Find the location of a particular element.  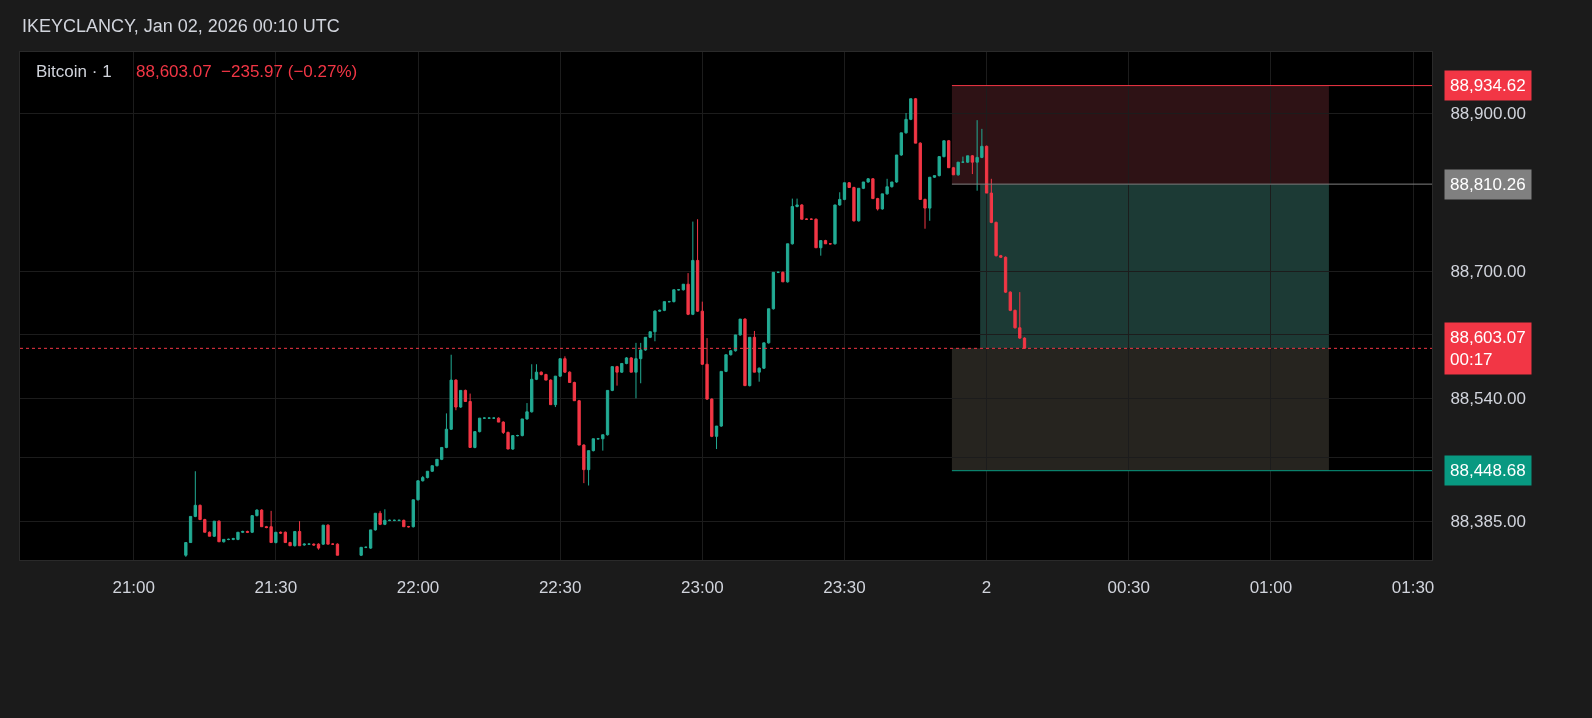

x-tick-label: 23:00 is located at coordinates (702, 588).